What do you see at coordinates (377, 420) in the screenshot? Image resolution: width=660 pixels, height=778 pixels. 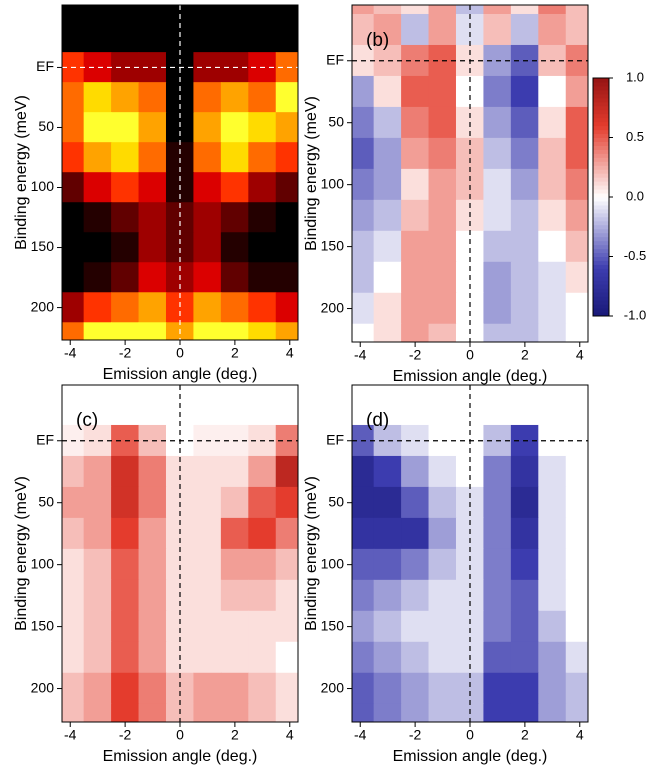 I see `panel-label: (d)` at bounding box center [377, 420].